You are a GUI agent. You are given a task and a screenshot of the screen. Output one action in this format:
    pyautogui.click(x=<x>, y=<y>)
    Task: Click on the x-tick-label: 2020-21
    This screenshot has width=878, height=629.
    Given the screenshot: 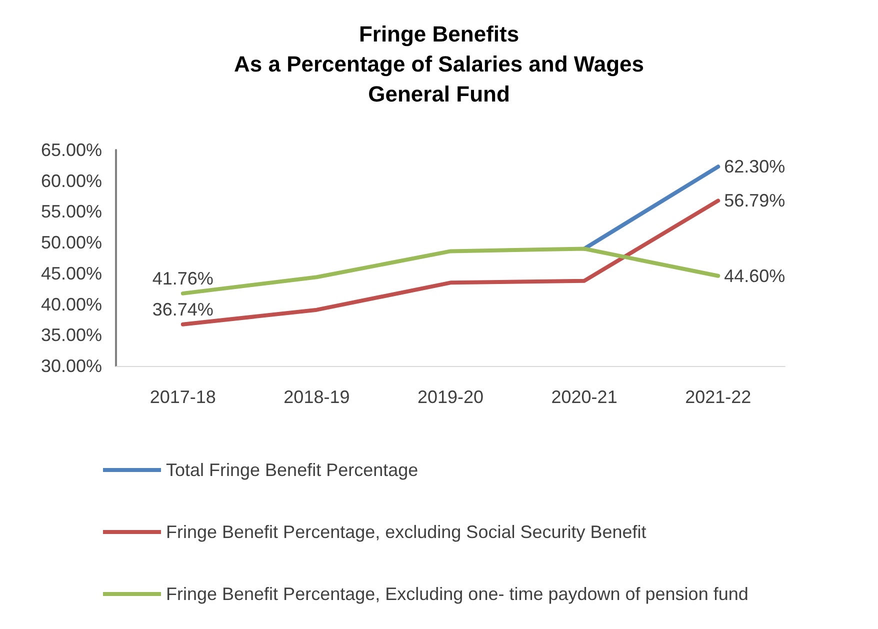 What is the action you would take?
    pyautogui.click(x=584, y=397)
    